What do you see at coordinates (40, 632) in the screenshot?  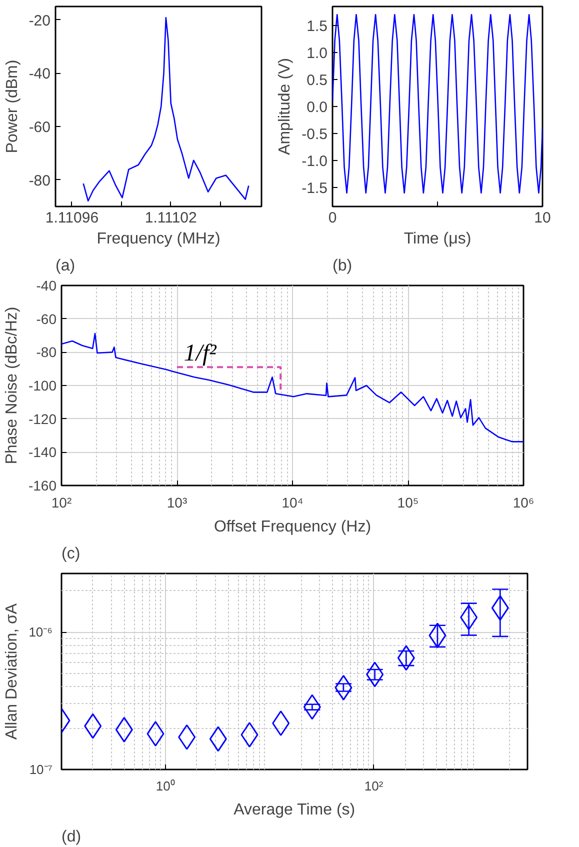 I see `y-tick-label: 10⁻⁶` at bounding box center [40, 632].